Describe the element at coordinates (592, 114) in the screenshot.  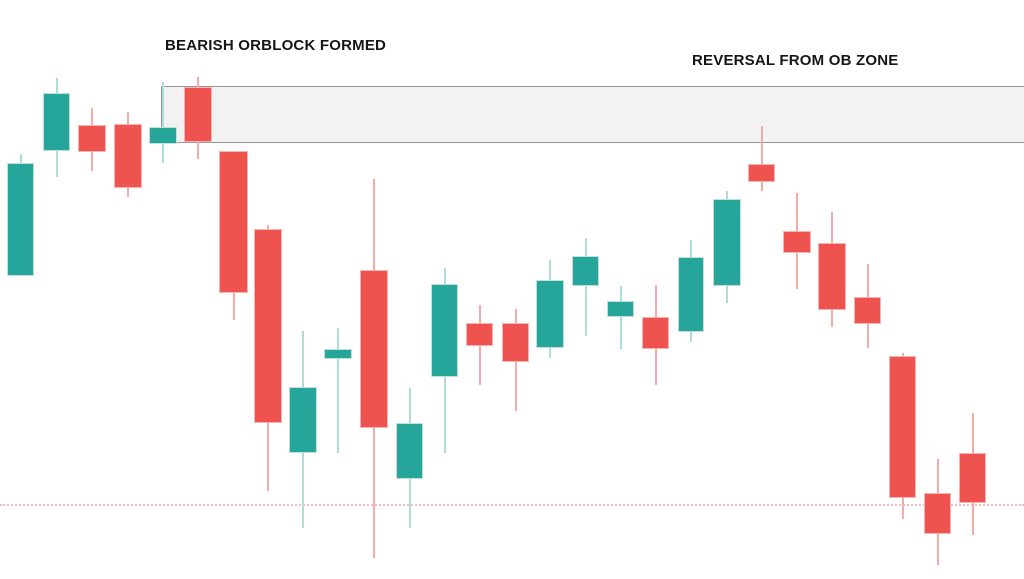
I see `order-block-zone` at that location.